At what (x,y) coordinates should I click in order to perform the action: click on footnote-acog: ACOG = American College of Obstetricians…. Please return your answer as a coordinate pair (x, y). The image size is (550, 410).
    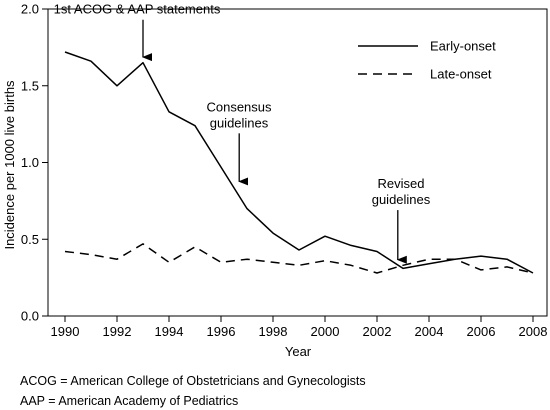
    Looking at the image, I should click on (193, 381).